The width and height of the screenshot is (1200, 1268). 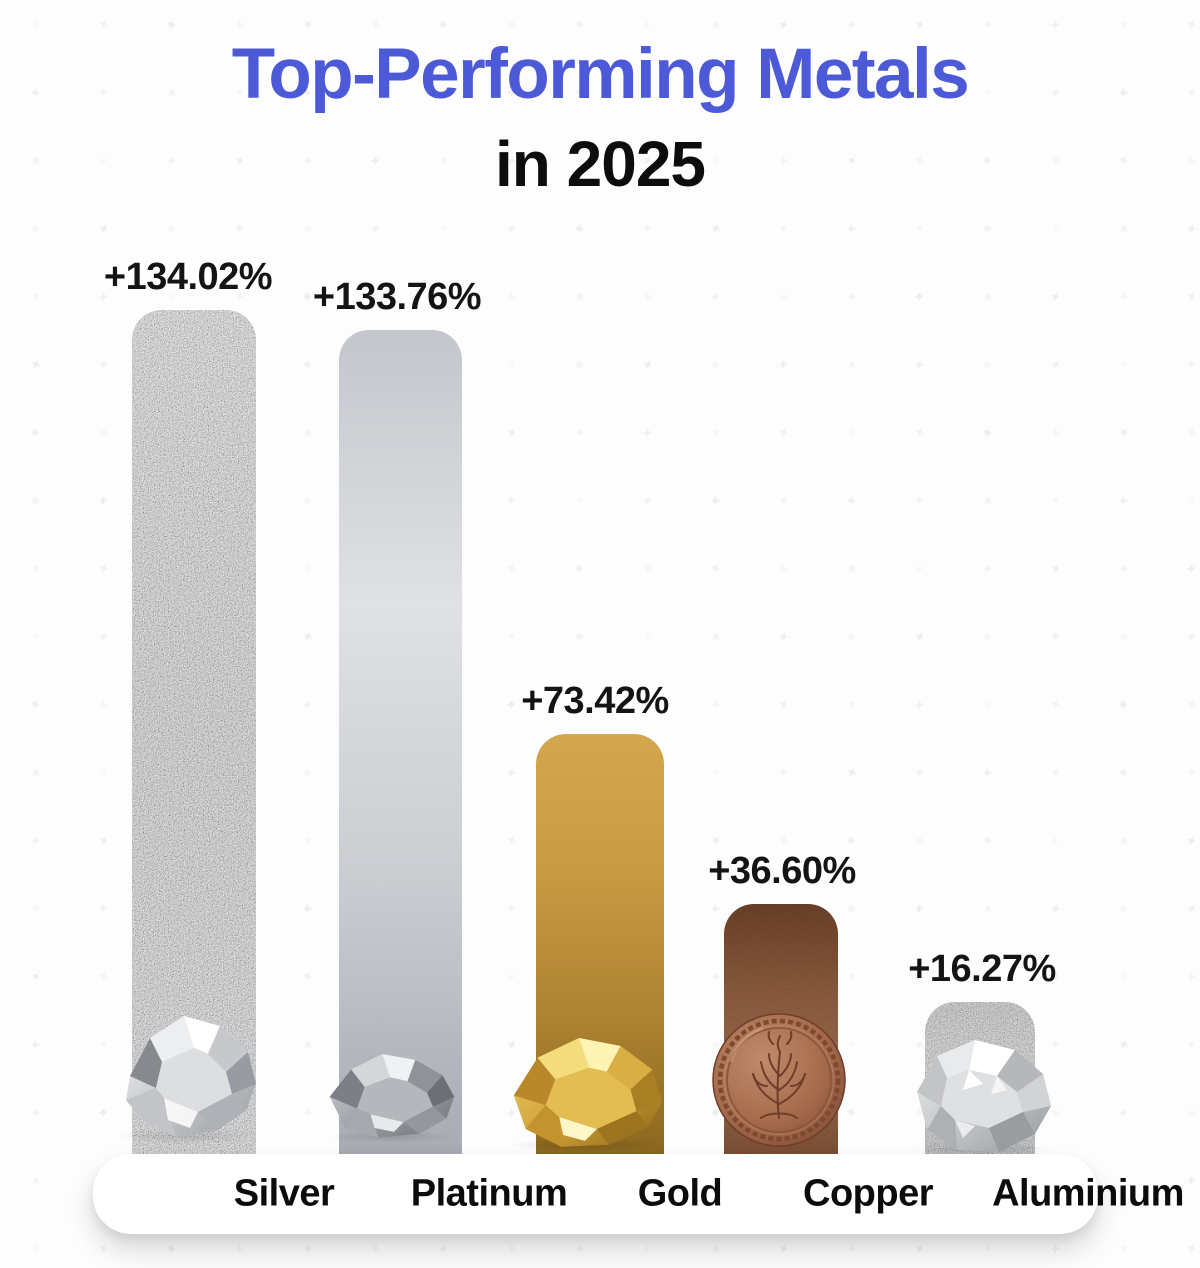 I want to click on bar-silver, so click(x=194, y=734).